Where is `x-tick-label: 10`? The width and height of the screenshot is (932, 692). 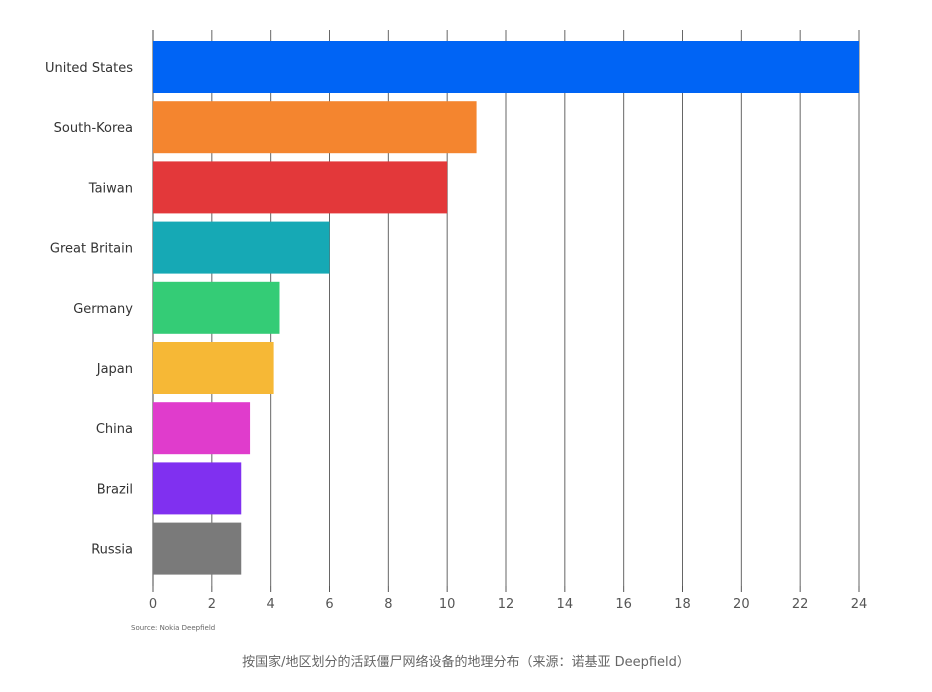 x-tick-label: 10 is located at coordinates (447, 604).